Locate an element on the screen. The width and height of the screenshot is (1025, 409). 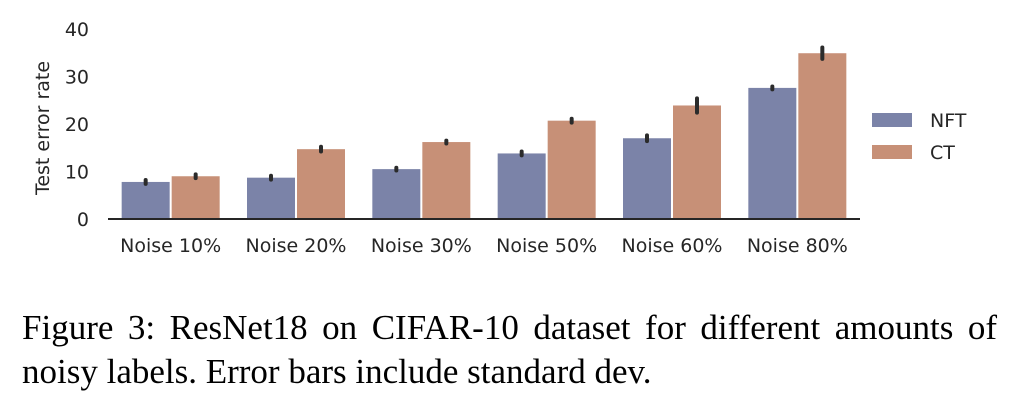
legend-label-ct: CT is located at coordinates (942, 153).